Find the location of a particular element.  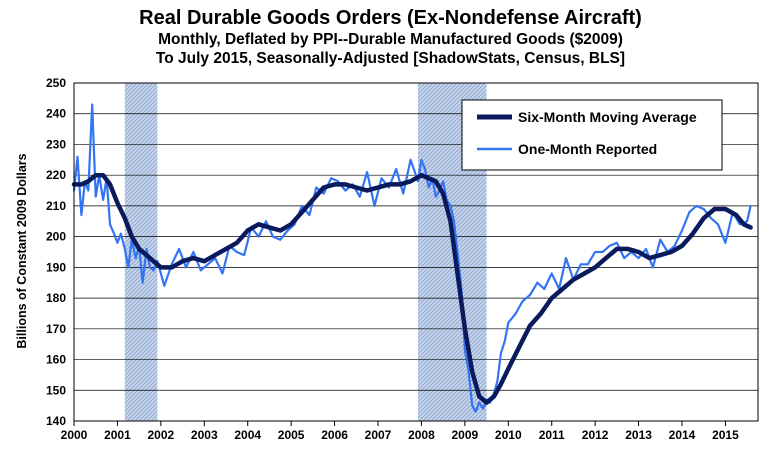

y-axis-label: Billions of Constant 2009 Dollars is located at coordinates (22, 250).